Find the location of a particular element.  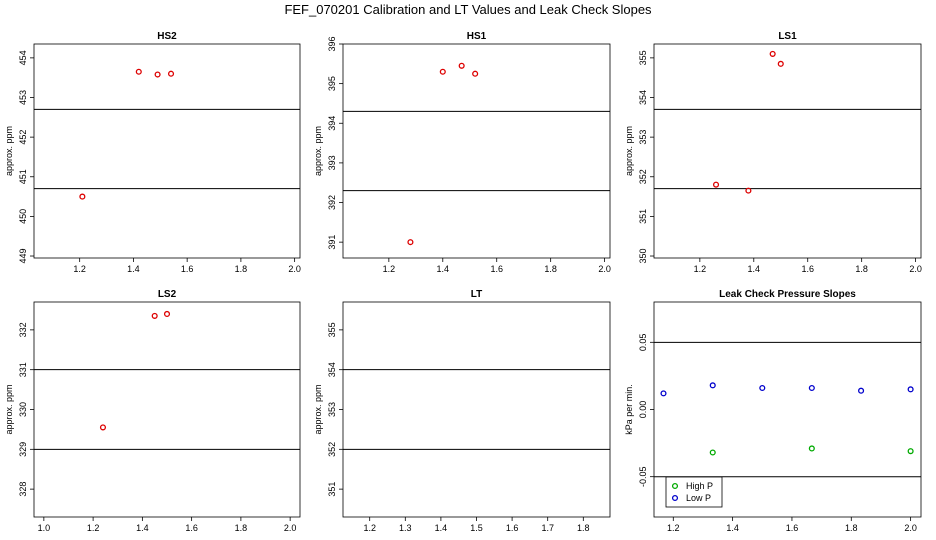

y-tick-label: 0.00 is located at coordinates (643, 410).